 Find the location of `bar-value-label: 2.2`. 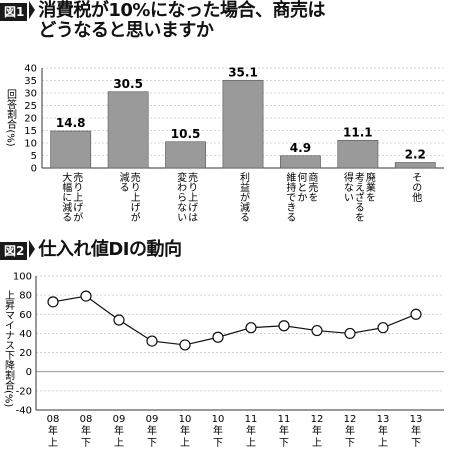

bar-value-label: 2.2 is located at coordinates (415, 155).